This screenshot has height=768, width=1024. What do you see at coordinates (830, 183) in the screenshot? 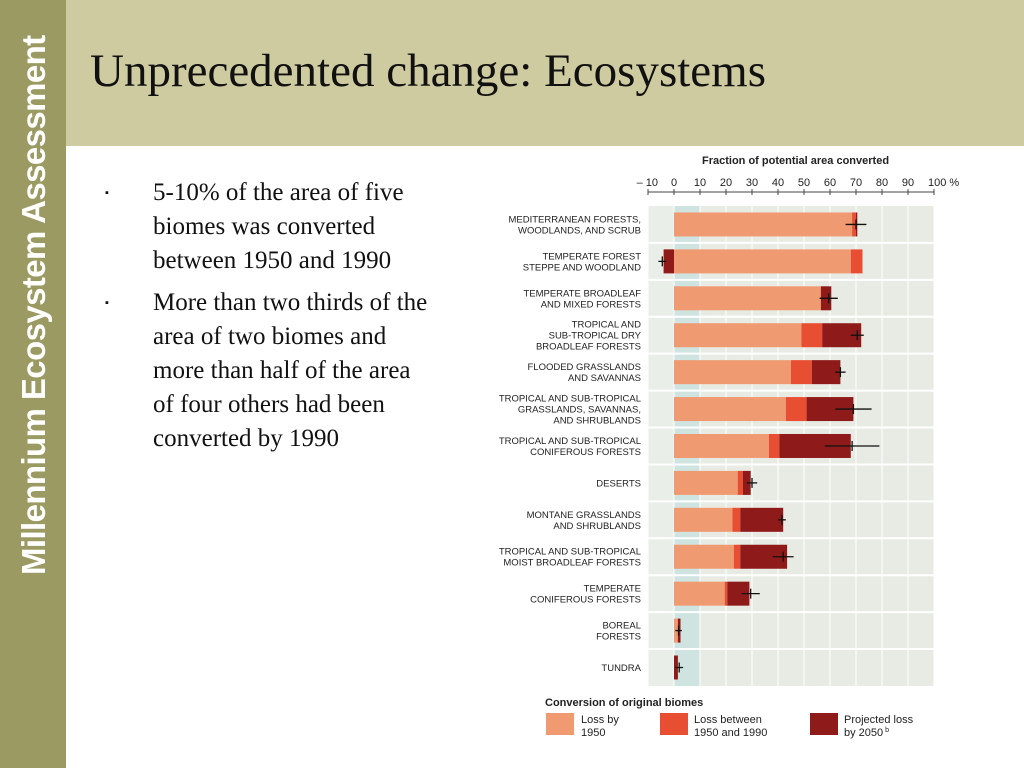
I see `x-tick-label: 60` at bounding box center [830, 183].